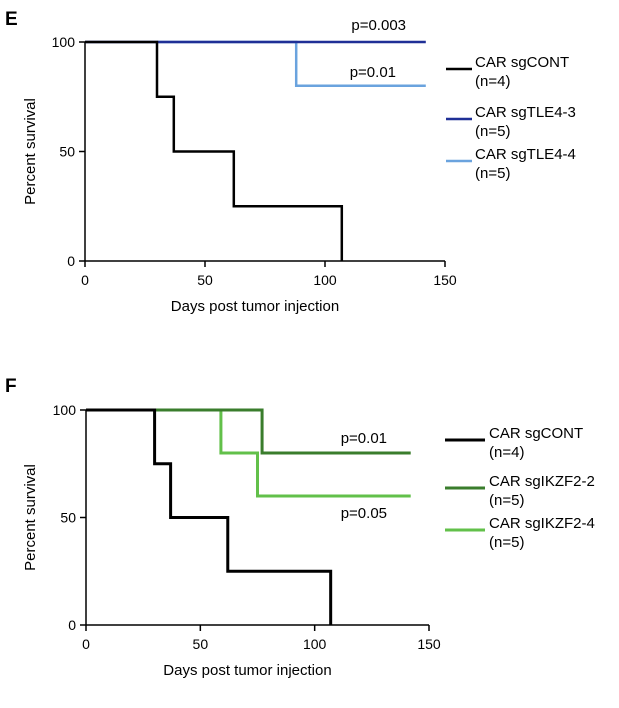  I want to click on p-value-label: p=0.003, so click(378, 25).